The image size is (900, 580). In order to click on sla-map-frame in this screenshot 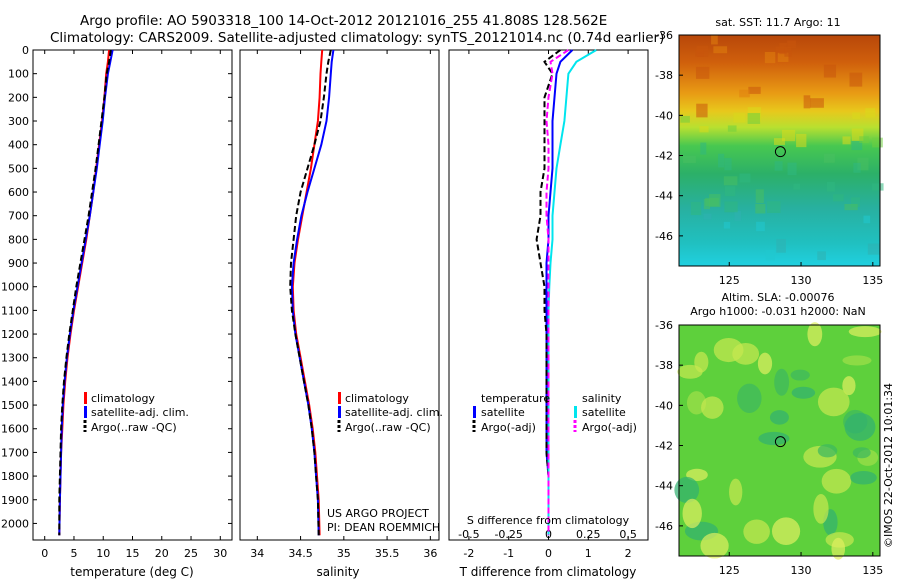, I will do `click(779, 440)`.